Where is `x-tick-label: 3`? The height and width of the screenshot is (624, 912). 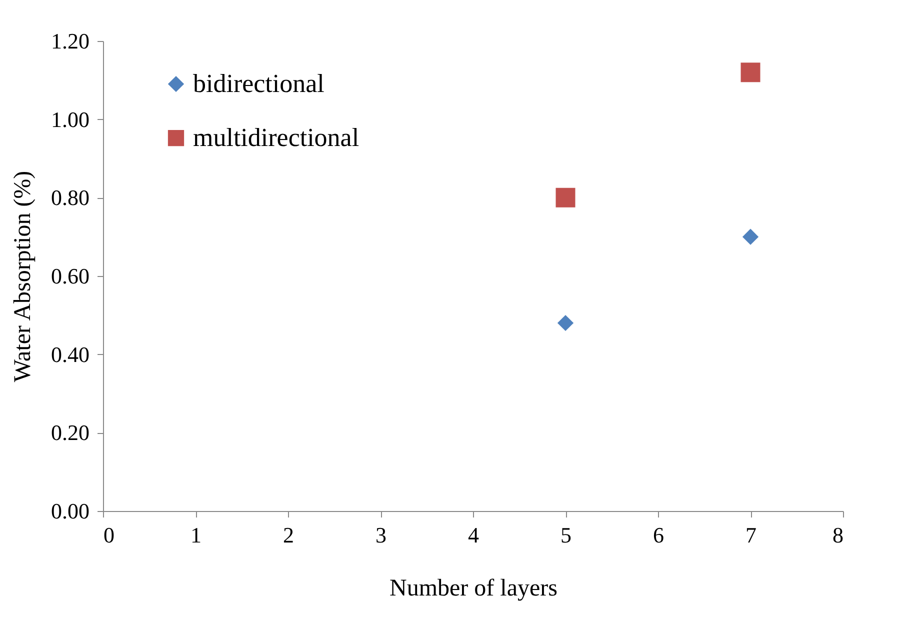 x-tick-label: 3 is located at coordinates (381, 535).